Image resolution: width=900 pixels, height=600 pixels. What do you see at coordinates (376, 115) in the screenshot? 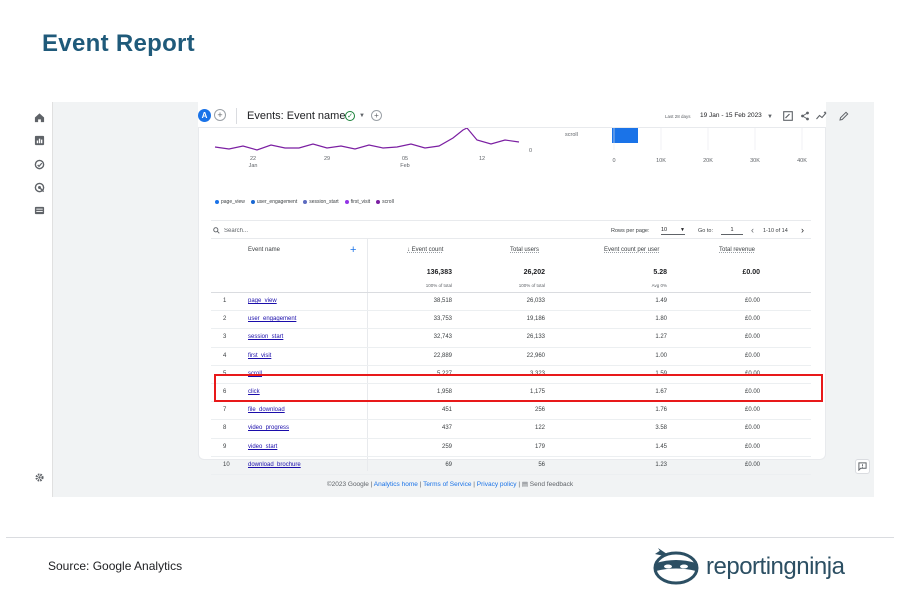
I see `add-filter-icon: +` at bounding box center [376, 115].